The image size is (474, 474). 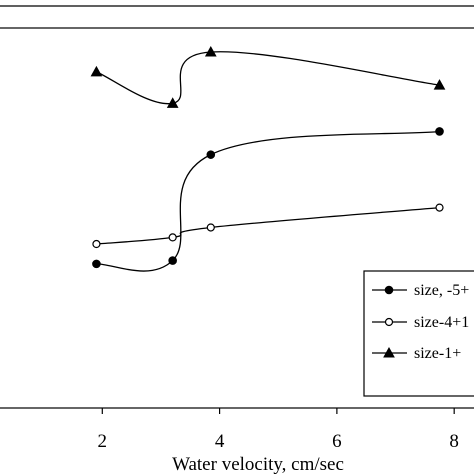 What do you see at coordinates (220, 441) in the screenshot?
I see `x-tick-label-2: 4` at bounding box center [220, 441].